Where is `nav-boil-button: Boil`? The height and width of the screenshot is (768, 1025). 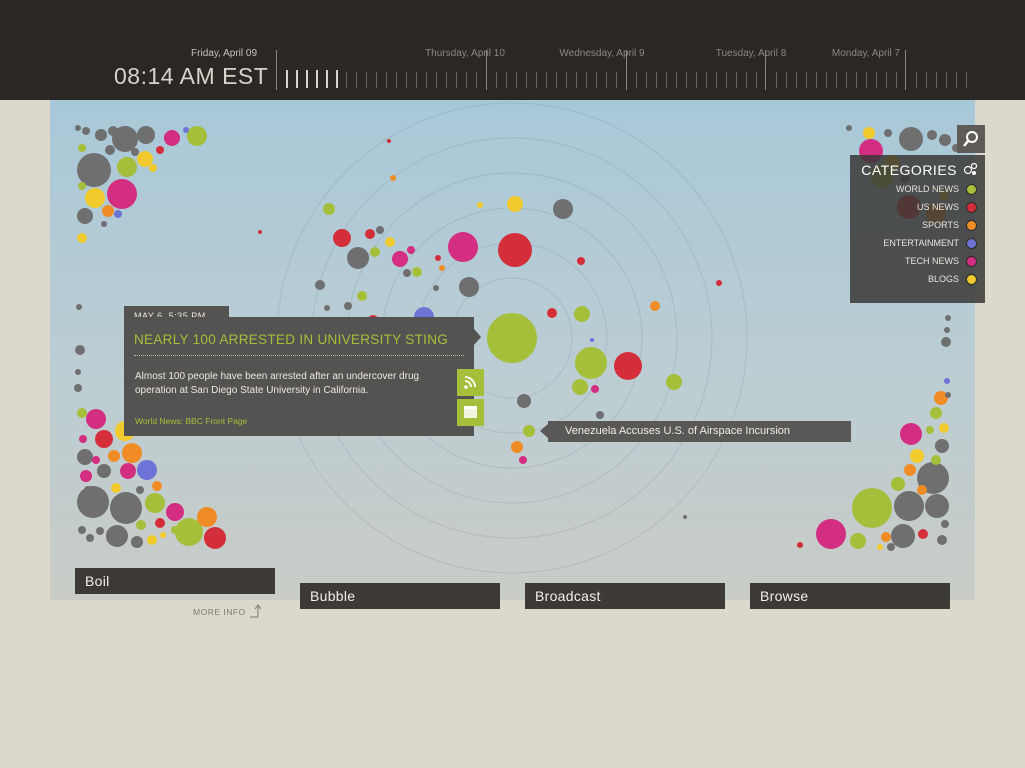
nav-boil-button: Boil is located at coordinates (175, 581).